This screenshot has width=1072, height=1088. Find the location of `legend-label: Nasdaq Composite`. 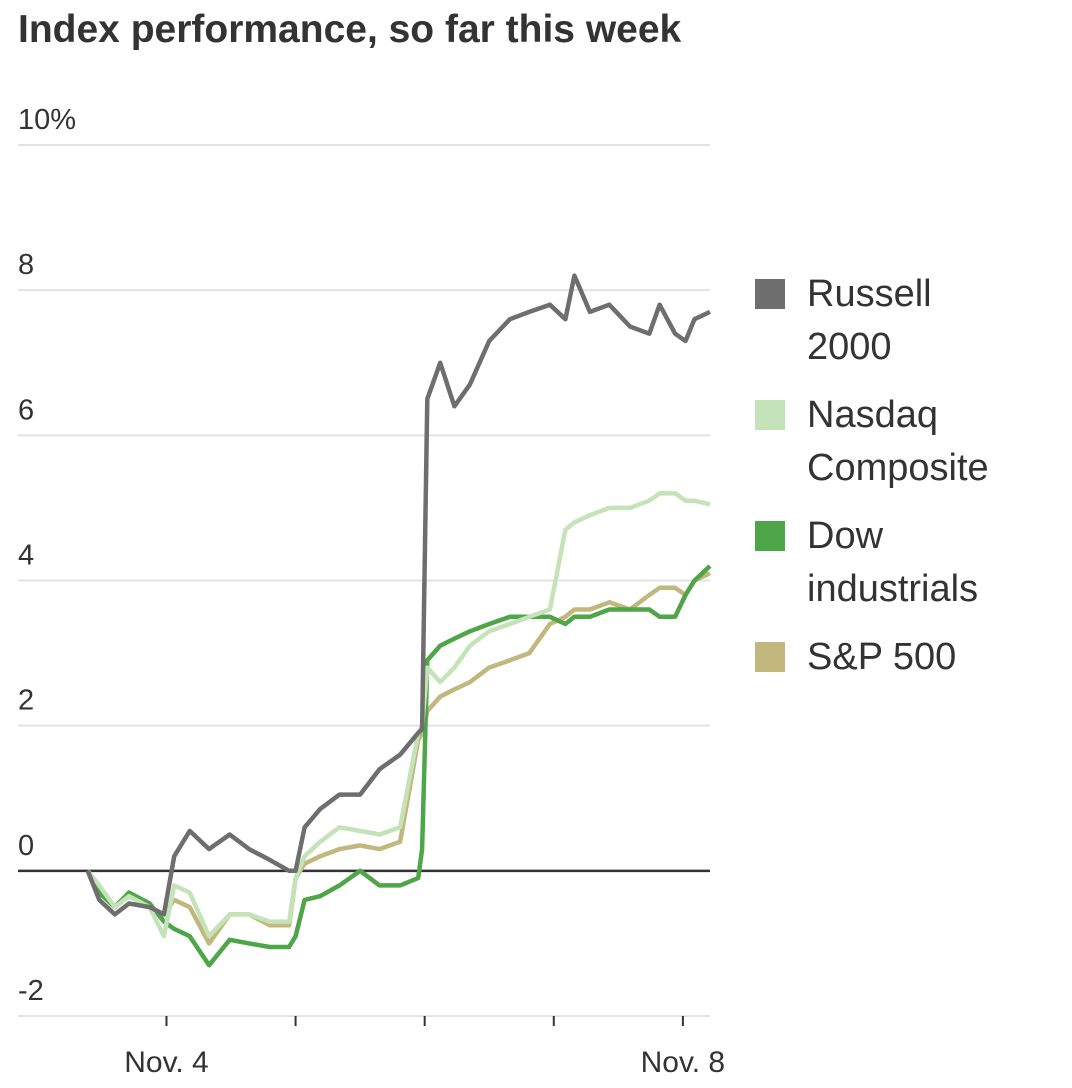

legend-label: Nasdaq Composite is located at coordinates (898, 441).